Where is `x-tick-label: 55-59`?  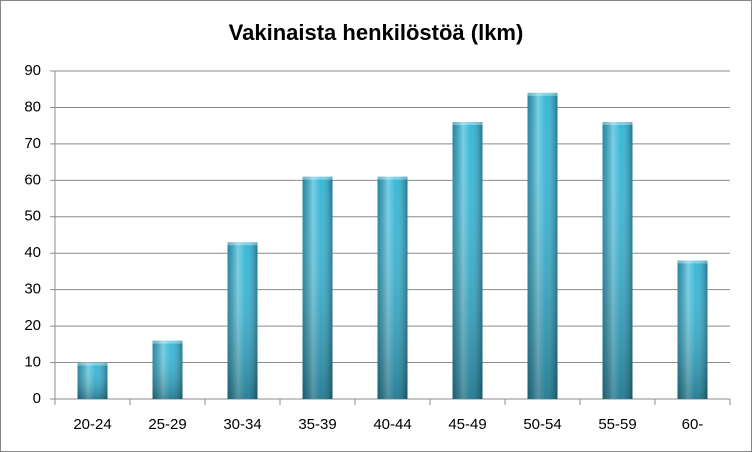
x-tick-label: 55-59 is located at coordinates (617, 424).